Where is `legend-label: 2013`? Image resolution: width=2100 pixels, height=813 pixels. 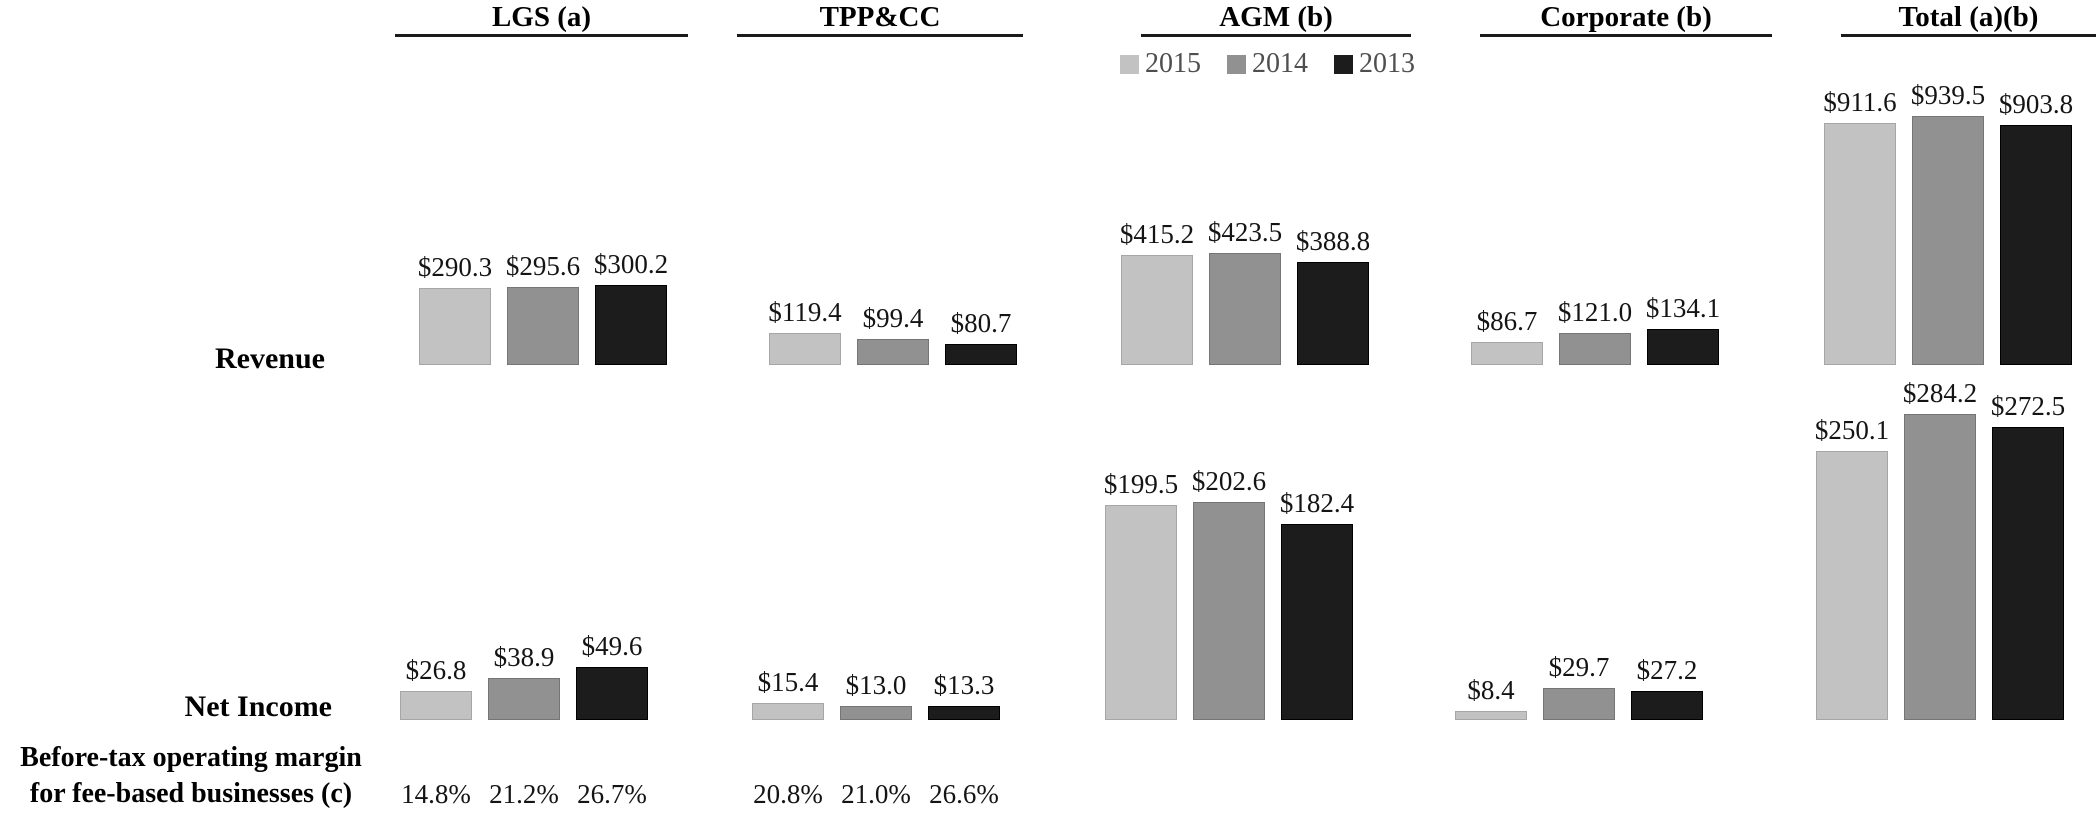 legend-label: 2013 is located at coordinates (1387, 63).